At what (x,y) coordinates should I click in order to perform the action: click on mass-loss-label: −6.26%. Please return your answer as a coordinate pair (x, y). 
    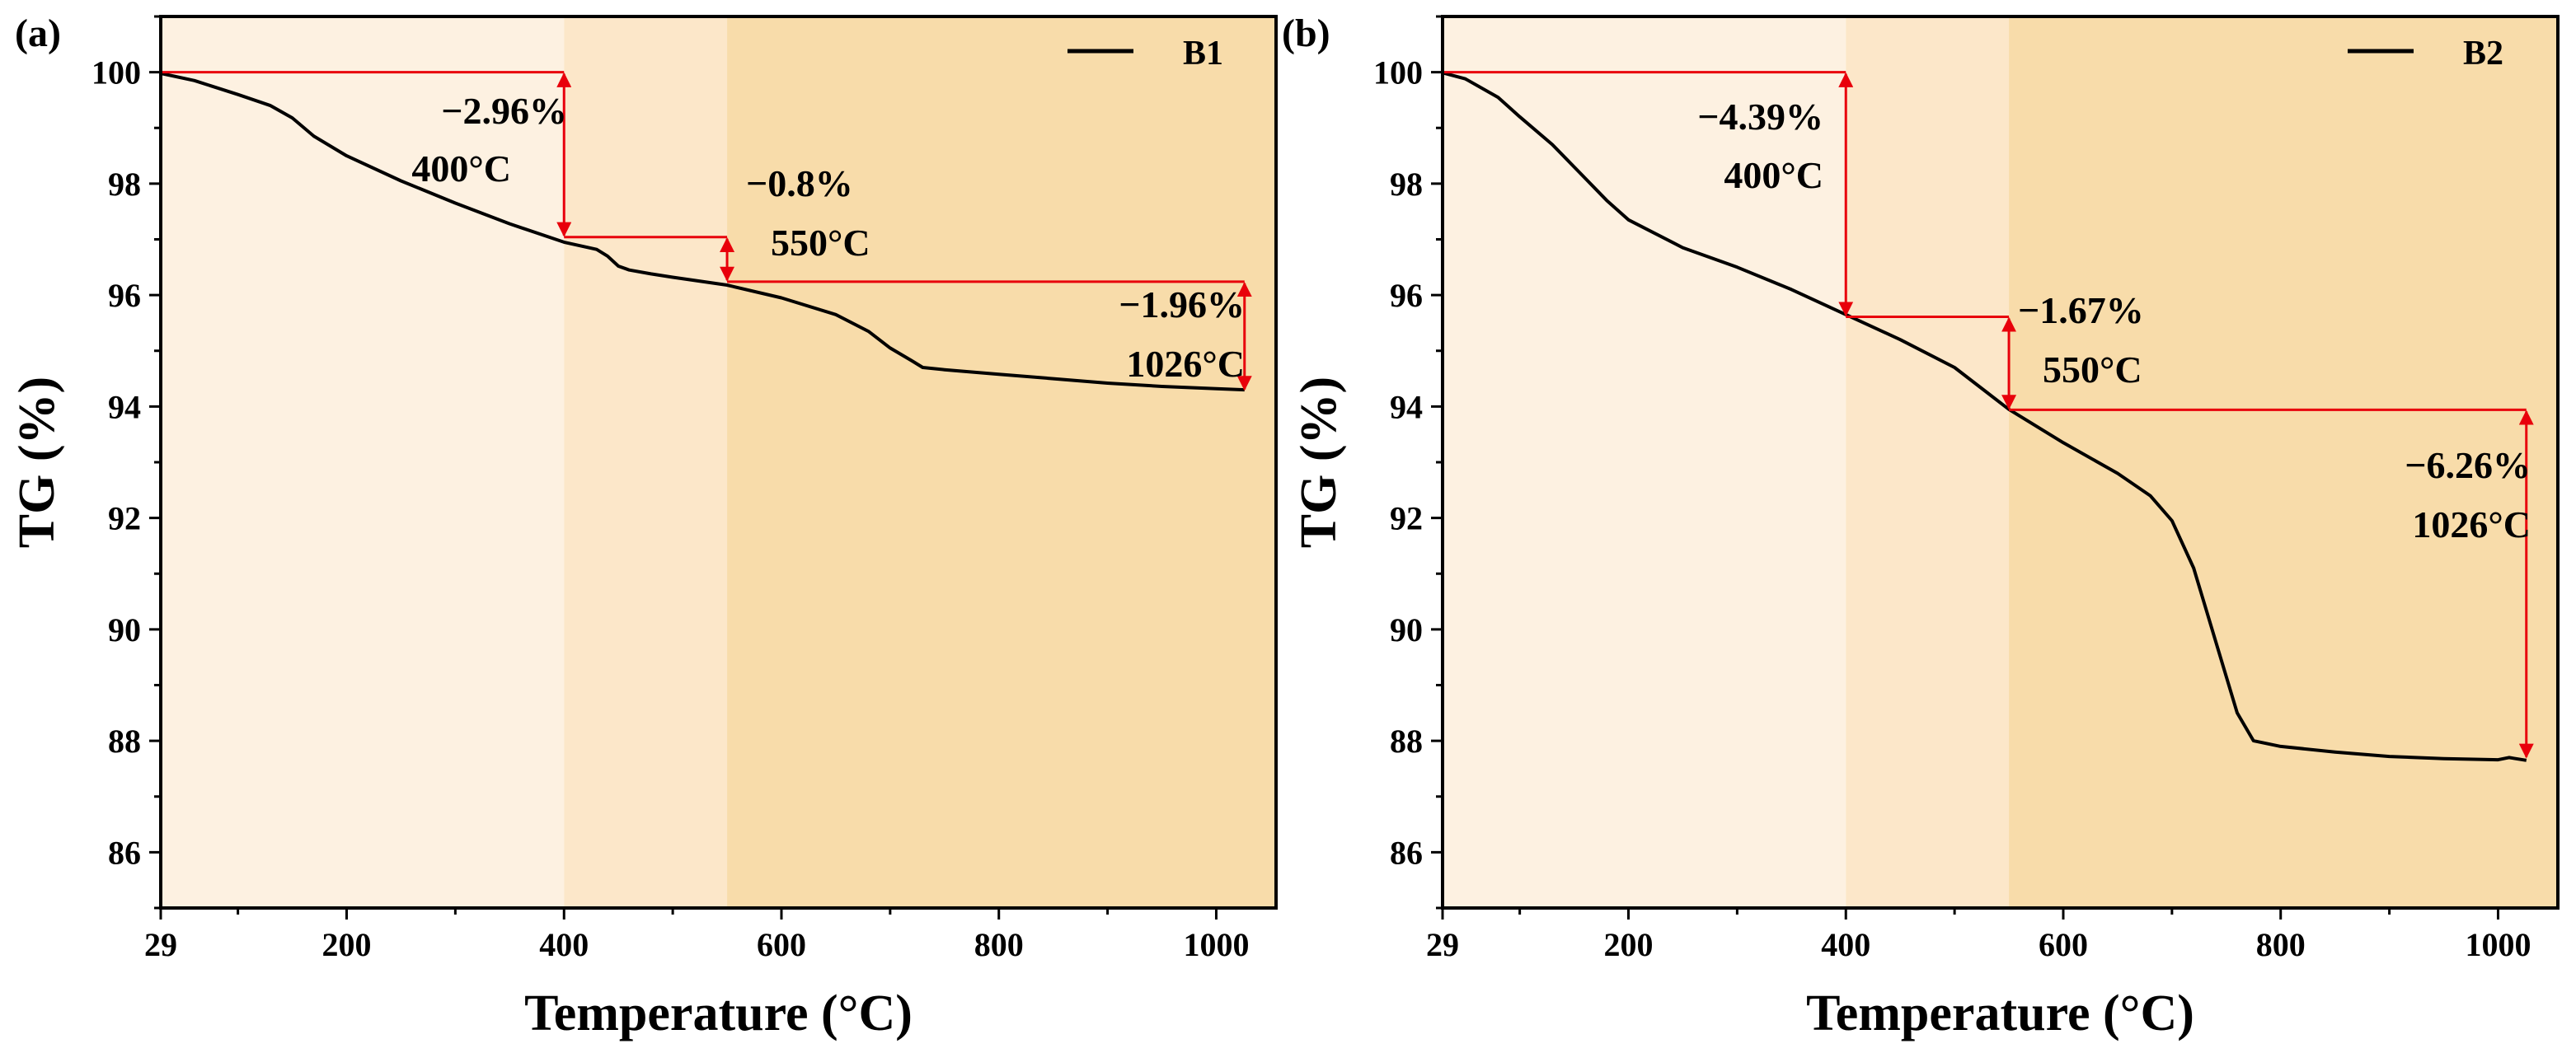
    Looking at the image, I should click on (2468, 465).